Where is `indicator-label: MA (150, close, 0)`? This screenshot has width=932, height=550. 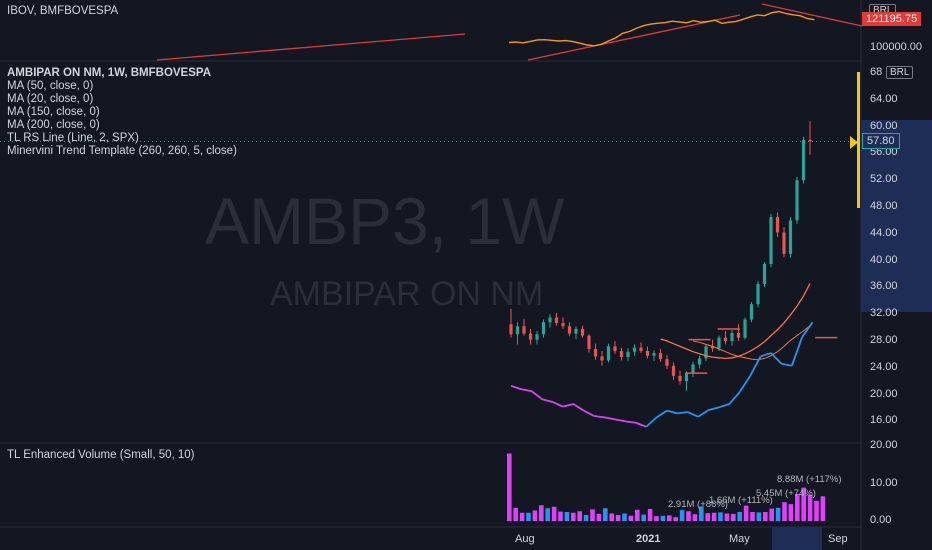 indicator-label: MA (150, close, 0) is located at coordinates (53, 112).